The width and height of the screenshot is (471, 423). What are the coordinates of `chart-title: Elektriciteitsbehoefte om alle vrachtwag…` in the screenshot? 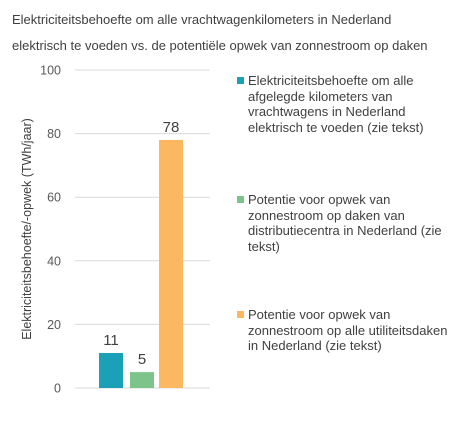 It's located at (220, 33).